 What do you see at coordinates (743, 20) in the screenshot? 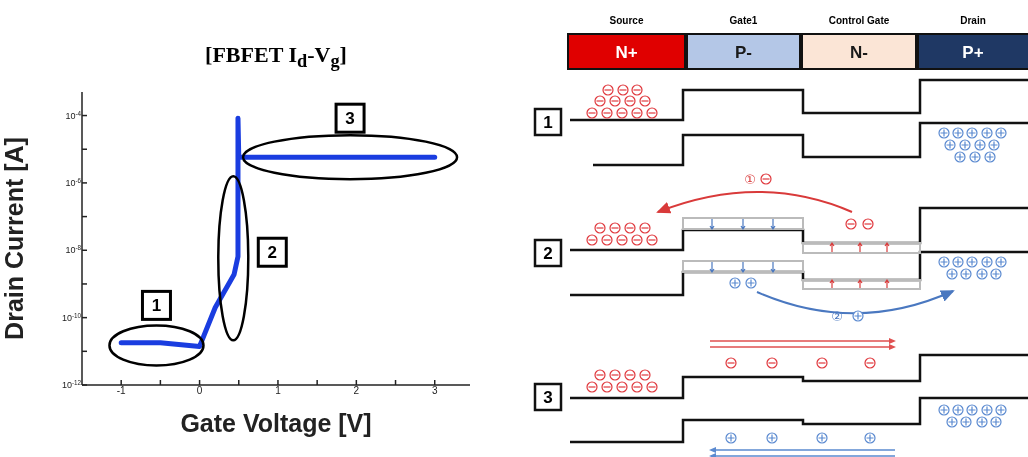
I see `text: Gate1` at bounding box center [743, 20].